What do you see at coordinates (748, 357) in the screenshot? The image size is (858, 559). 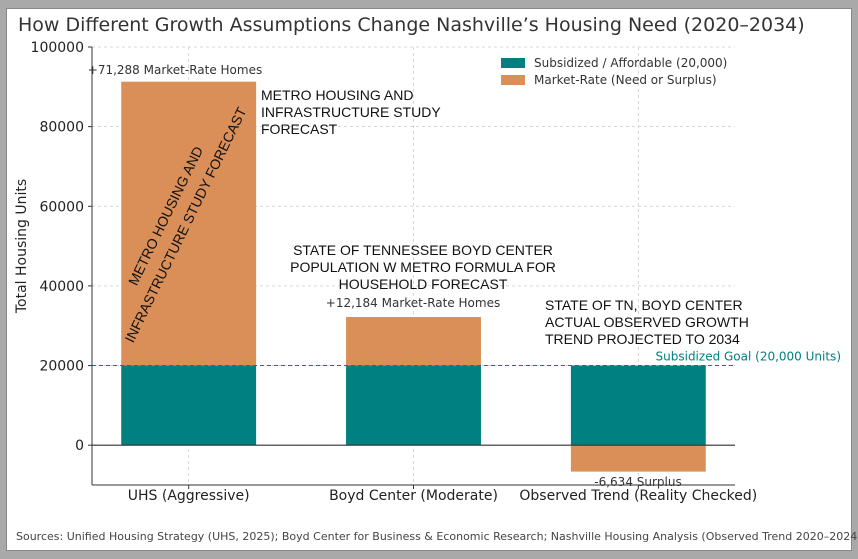 I see `reference-line-label: Subsidized Goal (20,000 Units)` at bounding box center [748, 357].